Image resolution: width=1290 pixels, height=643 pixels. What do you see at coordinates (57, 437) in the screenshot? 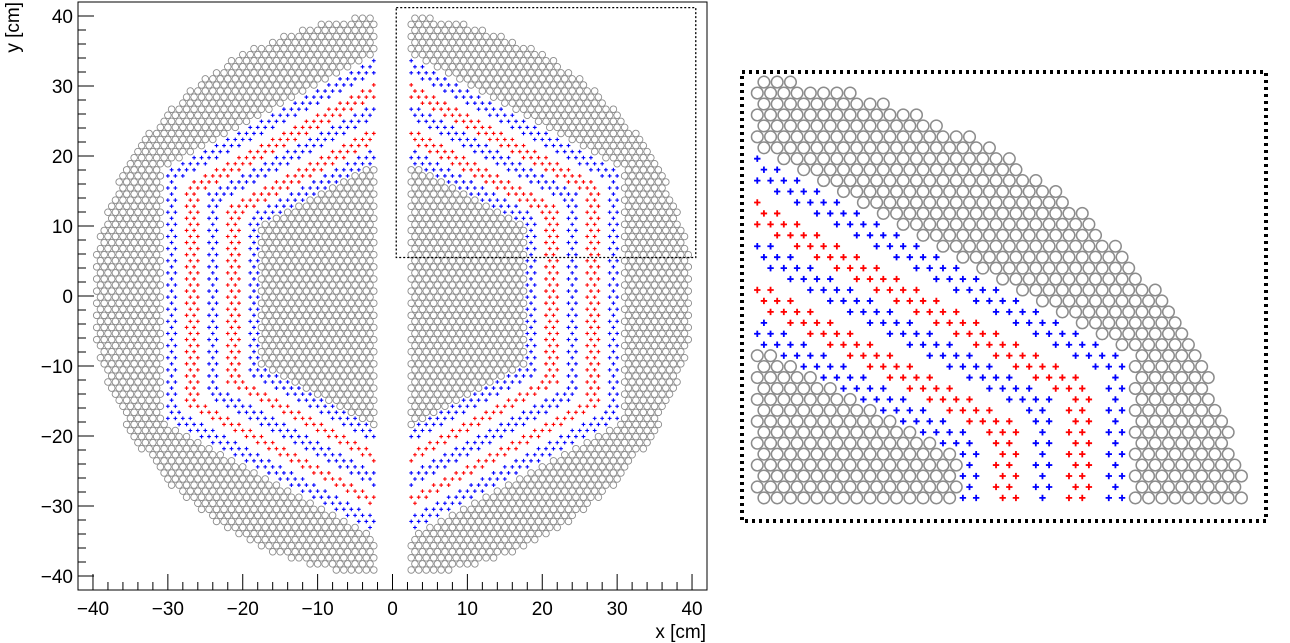
I see `y-tick-label: −20` at bounding box center [57, 437].